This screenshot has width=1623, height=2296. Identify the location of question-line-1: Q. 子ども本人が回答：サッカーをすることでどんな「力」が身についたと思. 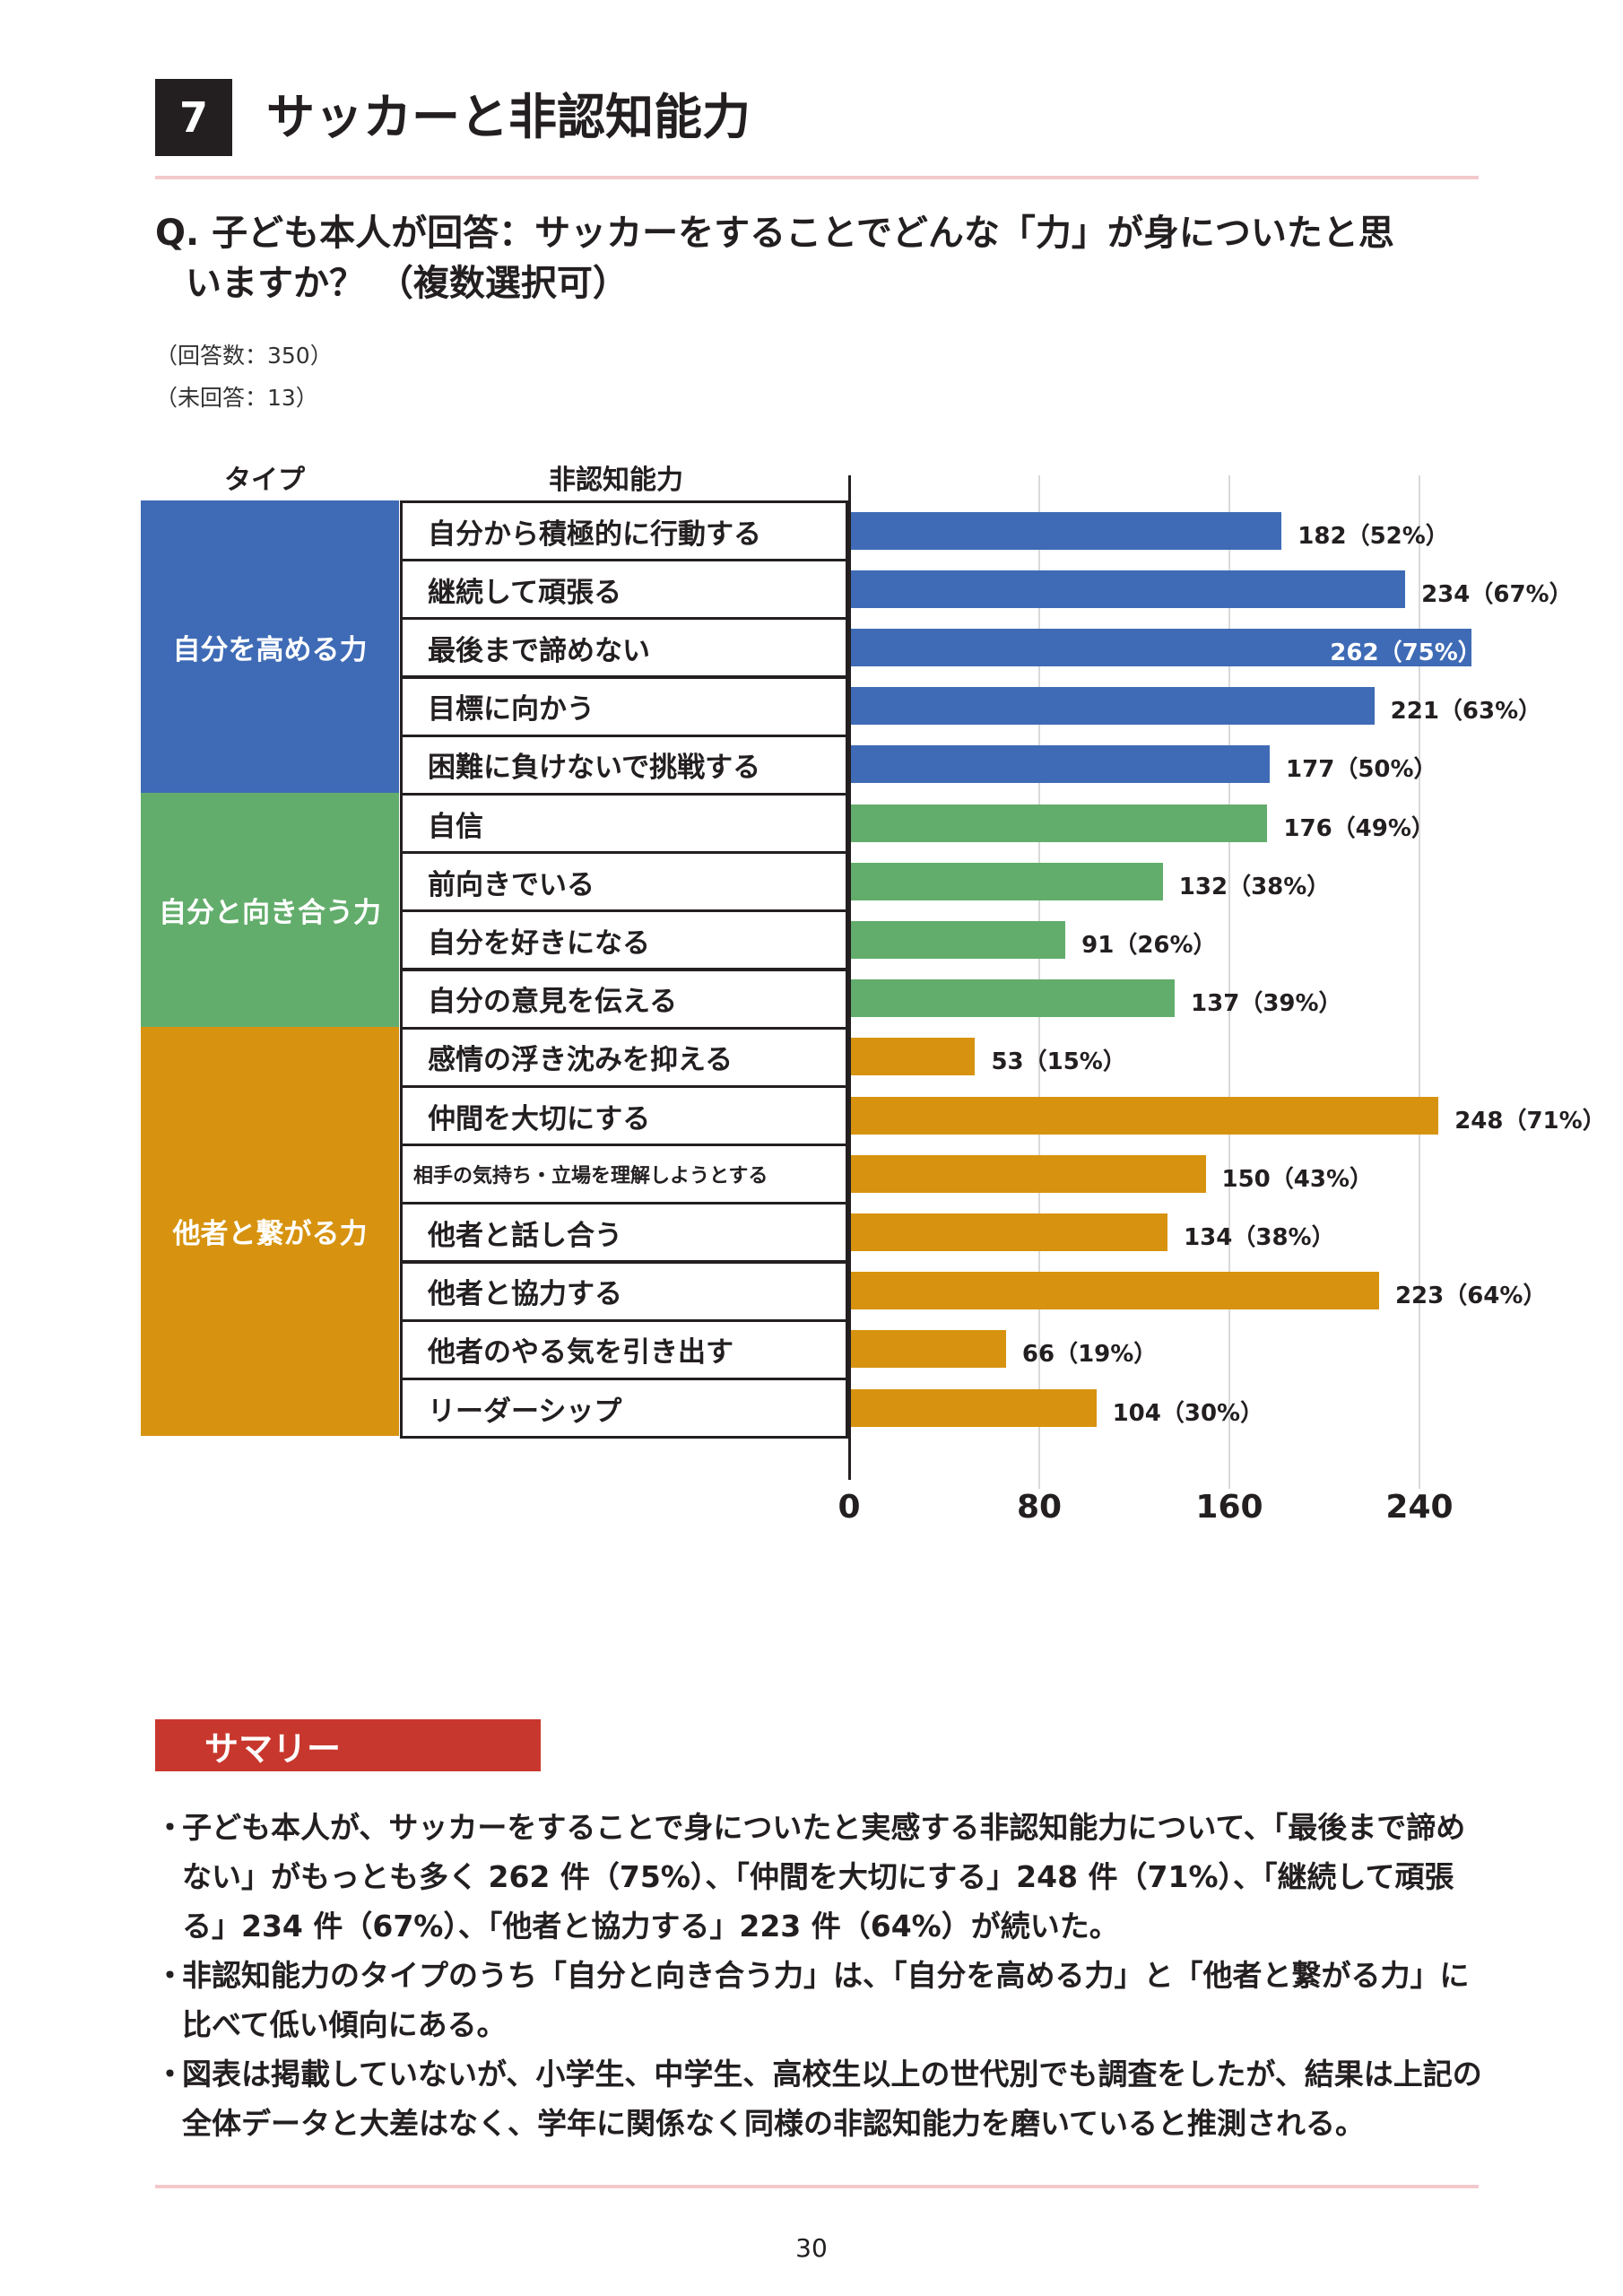
(774, 233).